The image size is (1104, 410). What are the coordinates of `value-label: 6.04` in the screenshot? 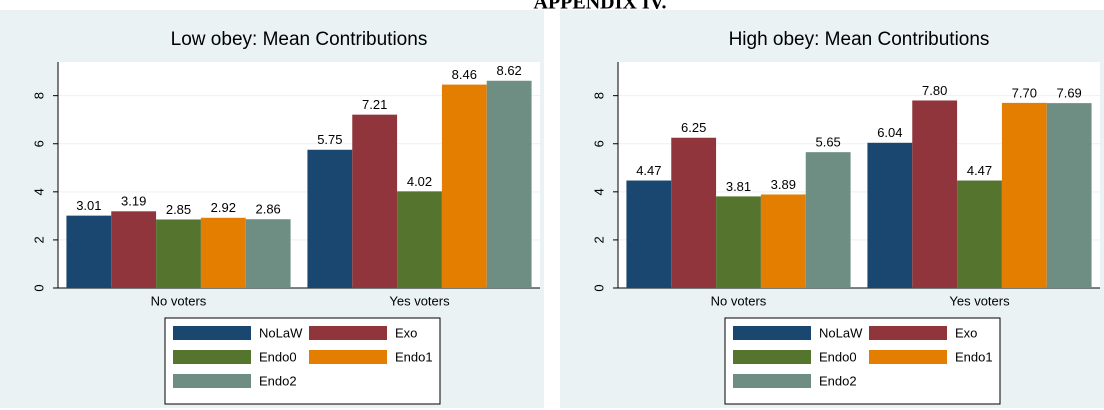 It's located at (889, 132).